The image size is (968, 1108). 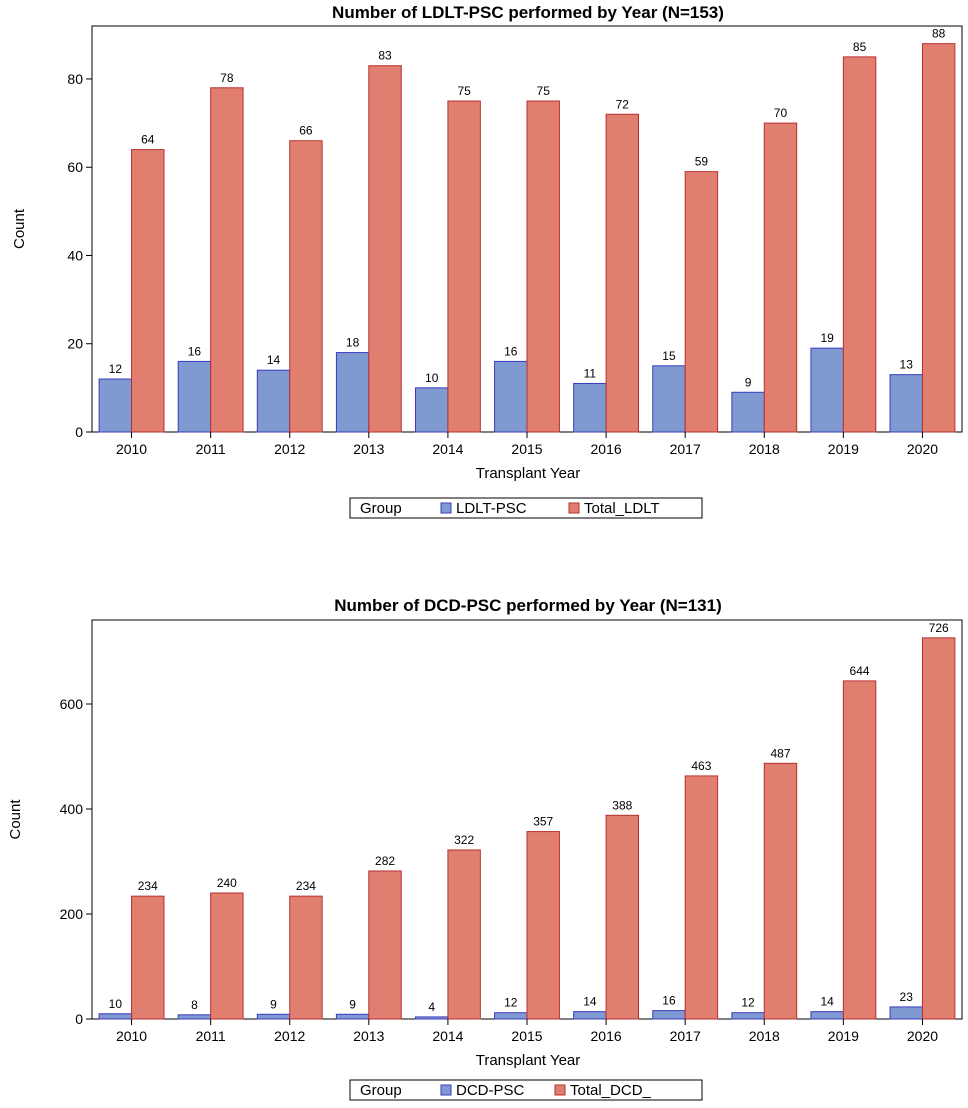 I want to click on chart0-data-label: 19, so click(x=827, y=338).